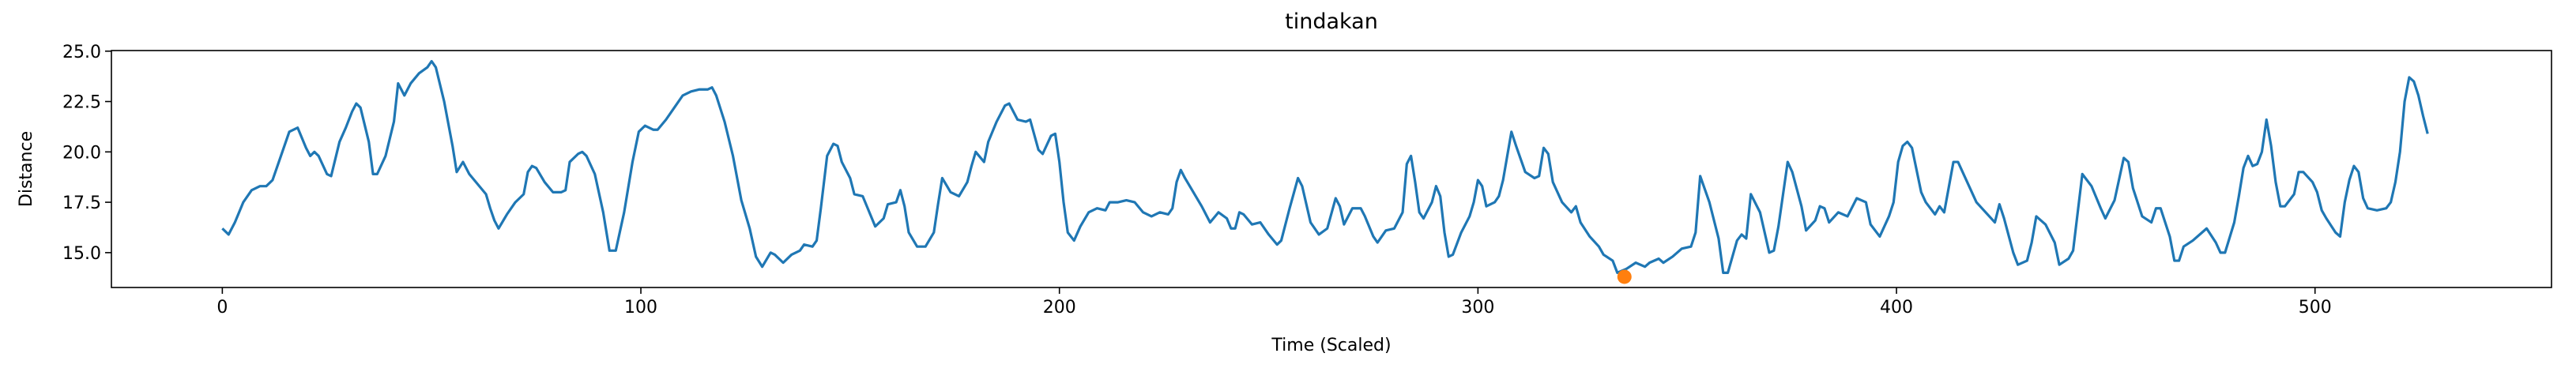 The width and height of the screenshot is (2576, 372). I want to click on y-tick-label: 15.0, so click(81, 254).